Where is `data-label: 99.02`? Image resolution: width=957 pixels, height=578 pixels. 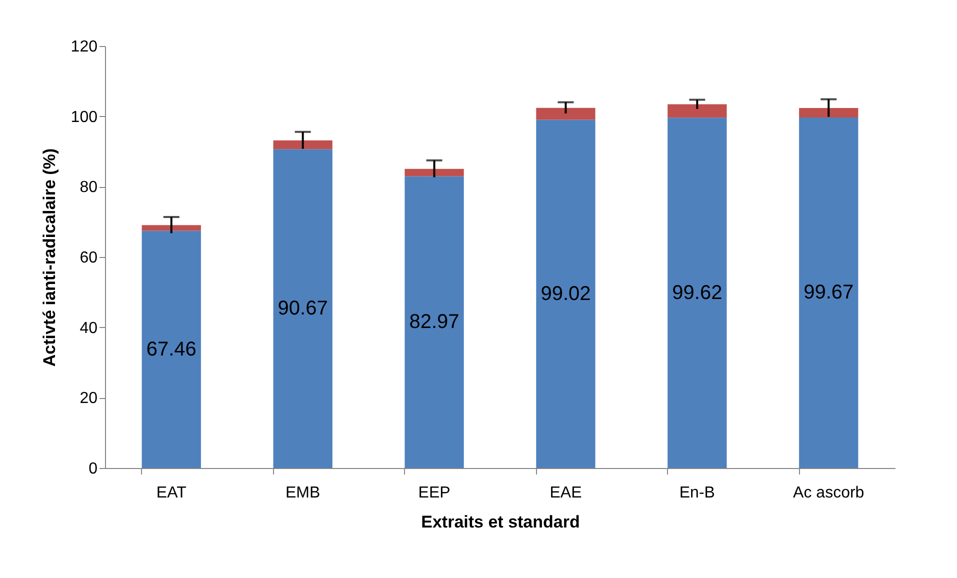
data-label: 99.02 is located at coordinates (565, 293).